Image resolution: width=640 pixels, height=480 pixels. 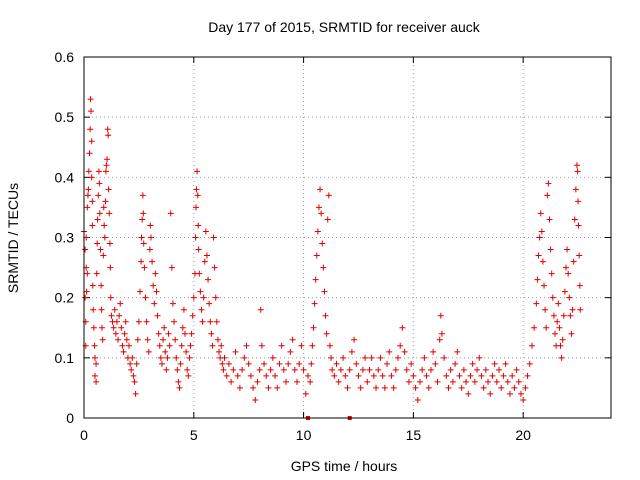 I want to click on y-axis-label: SRMTID / TECUs, so click(x=13, y=238).